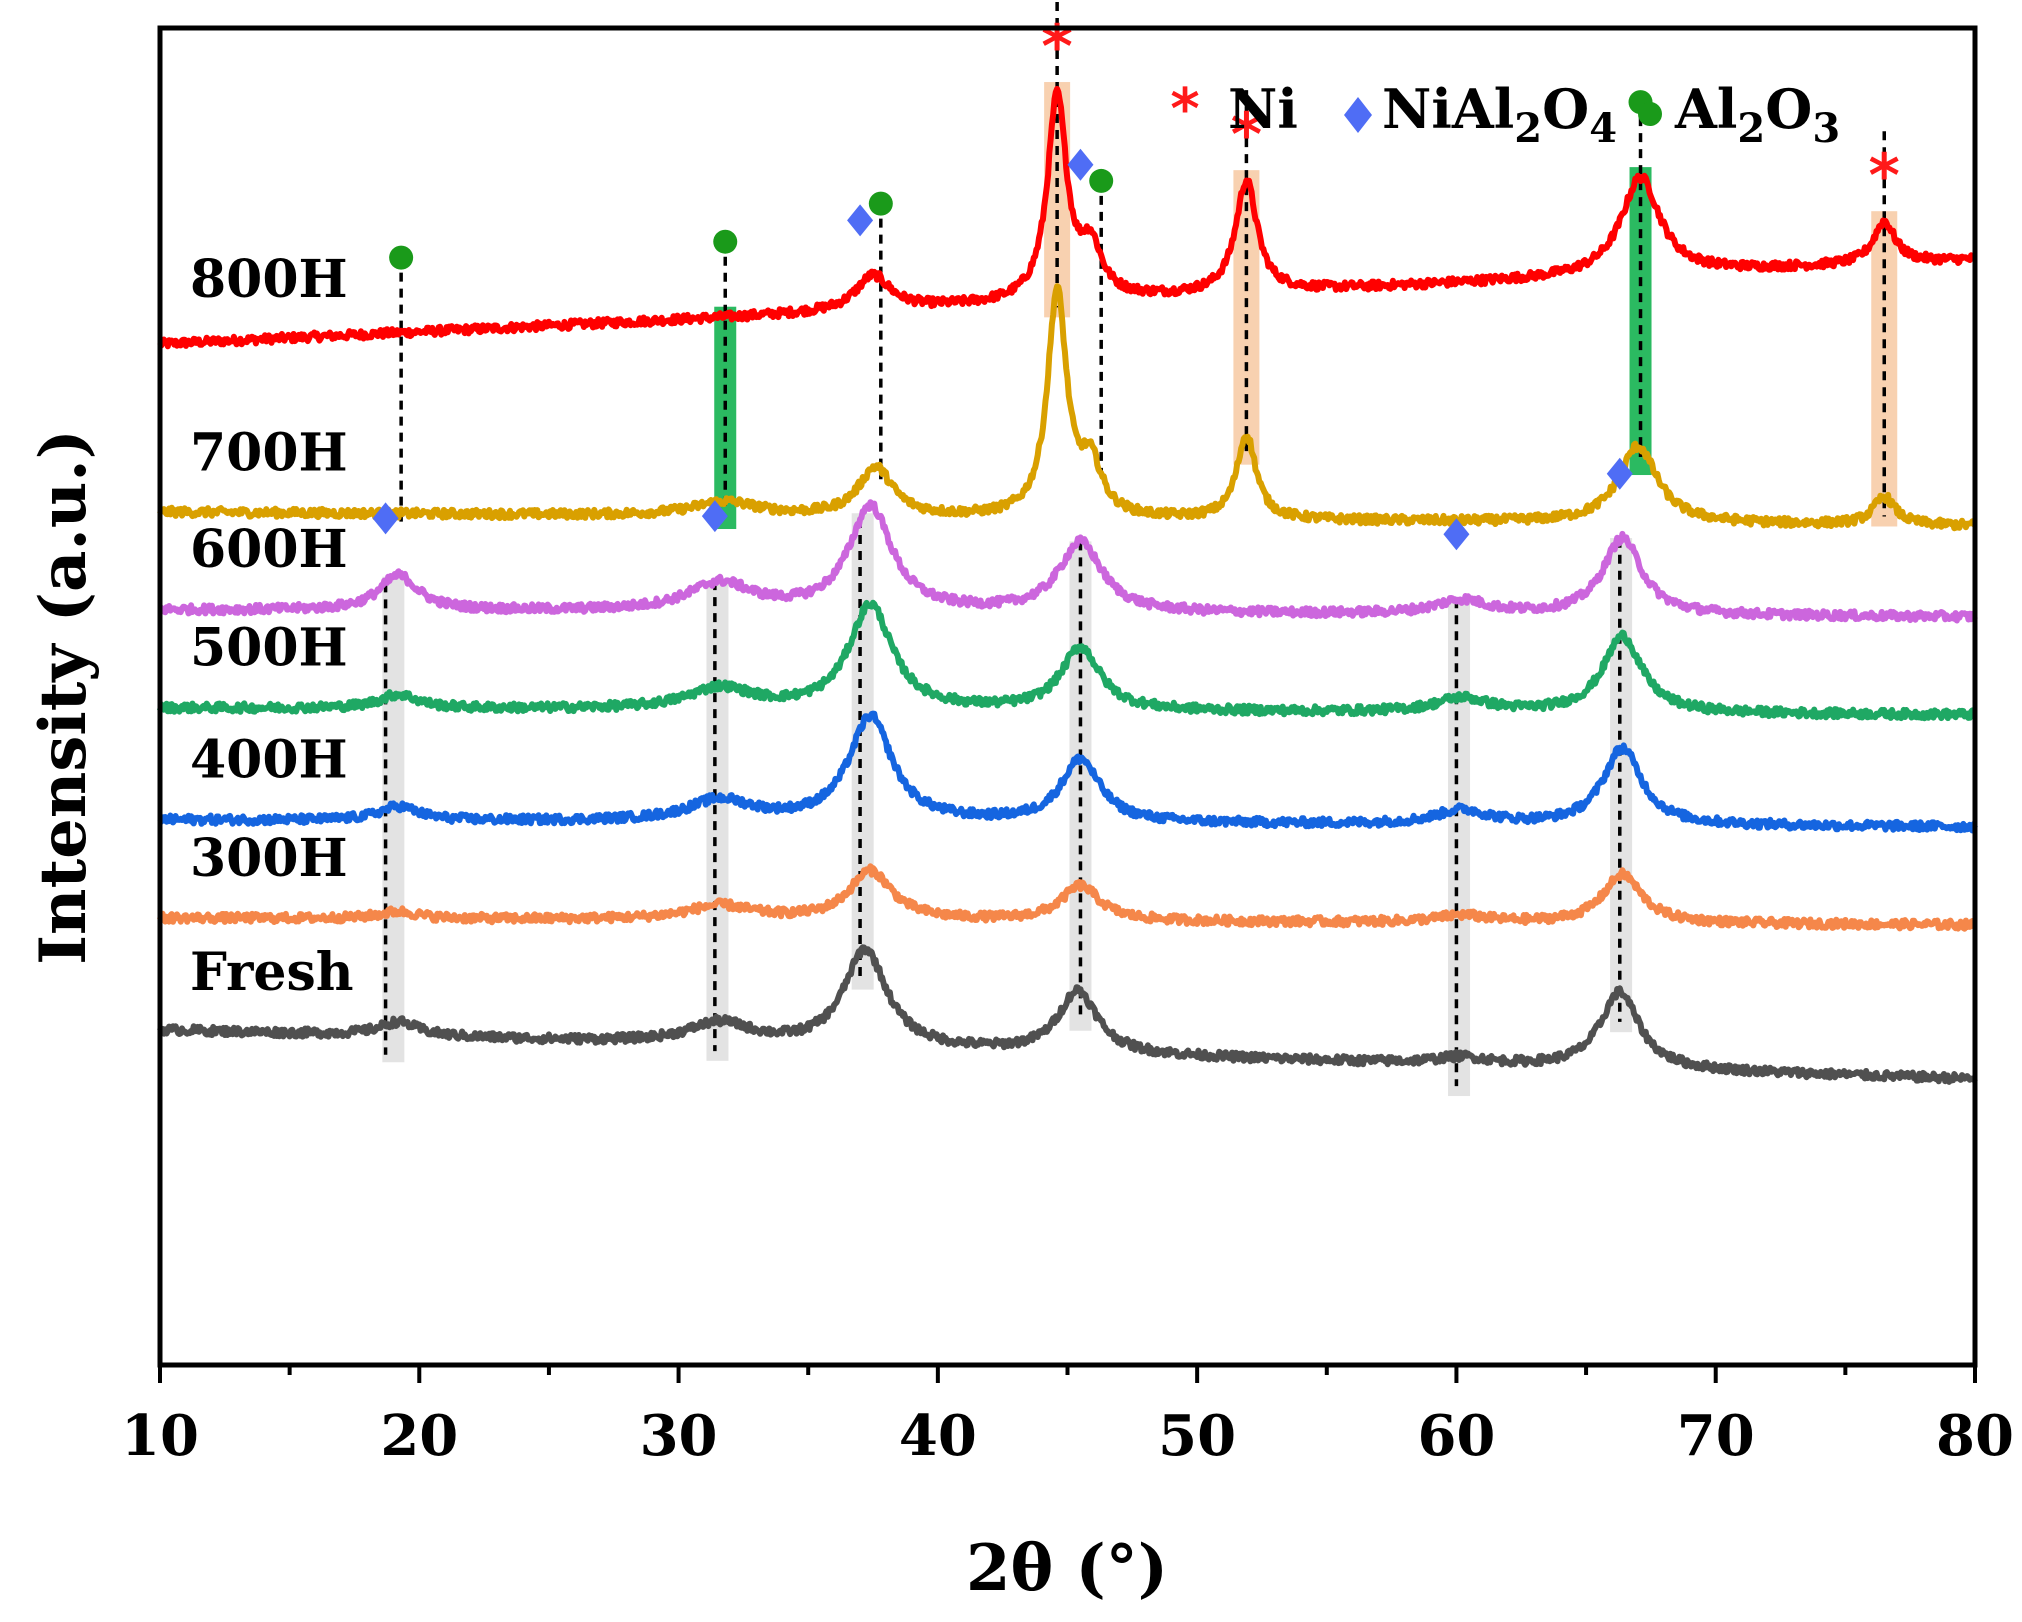  What do you see at coordinates (269, 279) in the screenshot?
I see `series-label-800h: 800H` at bounding box center [269, 279].